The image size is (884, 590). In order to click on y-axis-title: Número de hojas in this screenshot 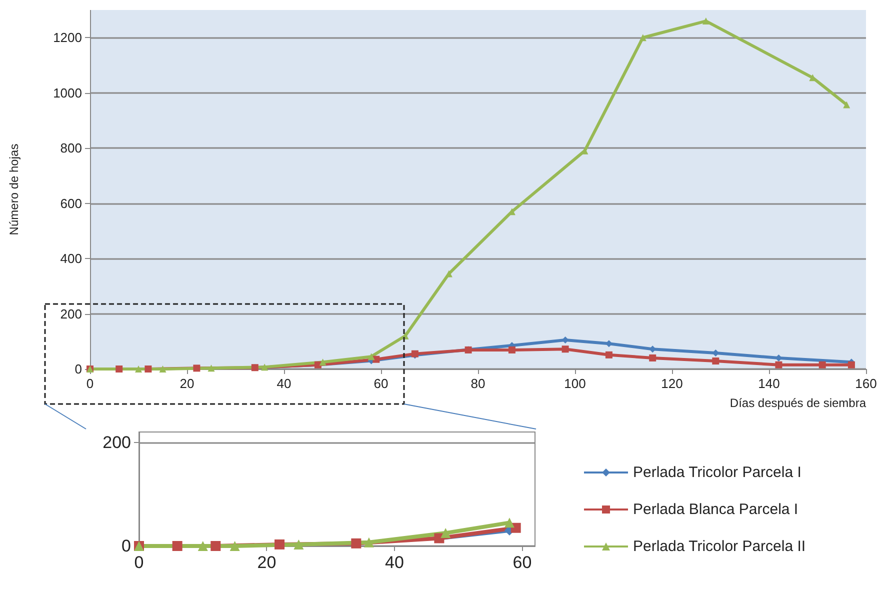, I will do `click(14, 190)`.